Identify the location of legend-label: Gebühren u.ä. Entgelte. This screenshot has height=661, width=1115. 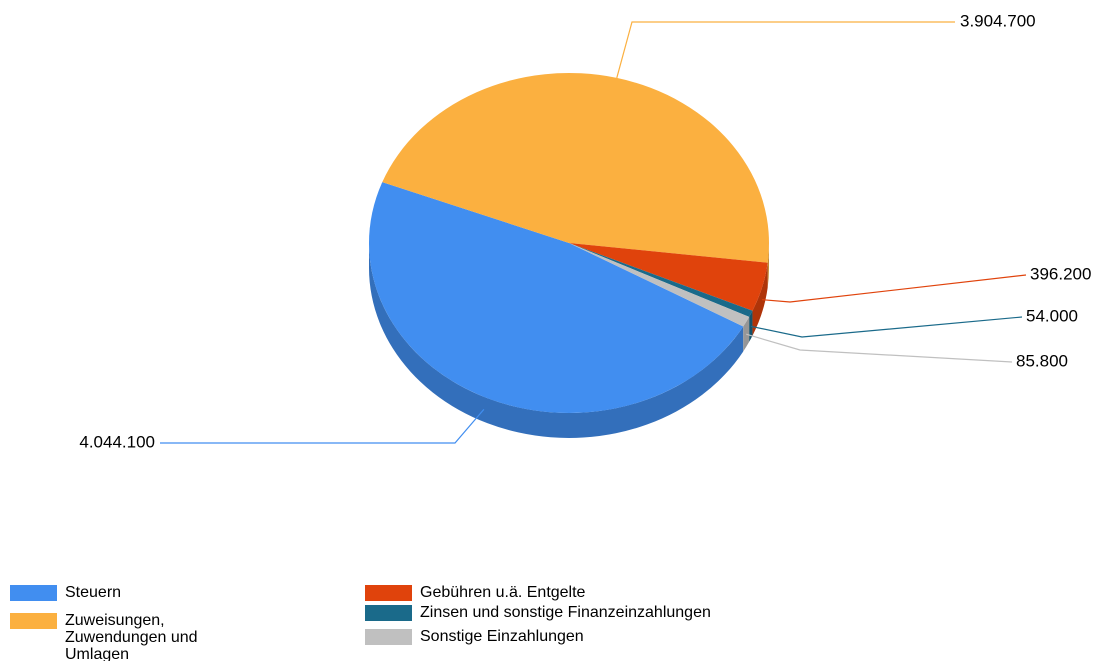
(503, 592).